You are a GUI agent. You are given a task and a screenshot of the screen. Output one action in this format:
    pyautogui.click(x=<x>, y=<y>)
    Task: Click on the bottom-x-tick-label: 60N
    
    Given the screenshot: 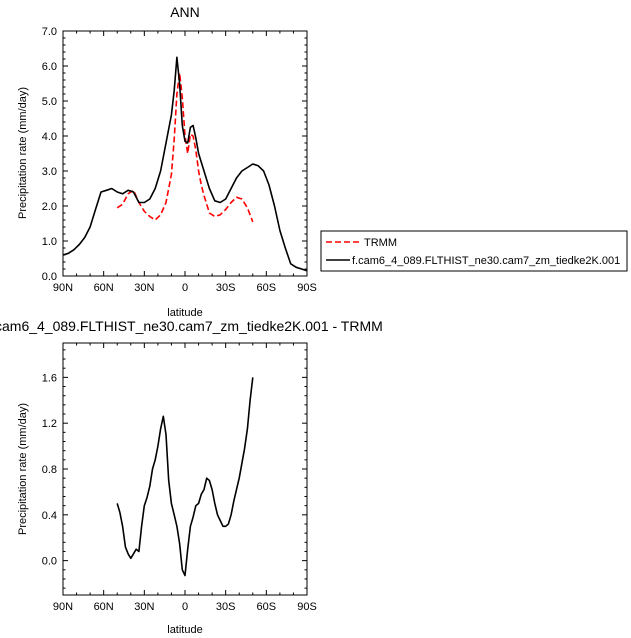 What is the action you would take?
    pyautogui.click(x=104, y=607)
    